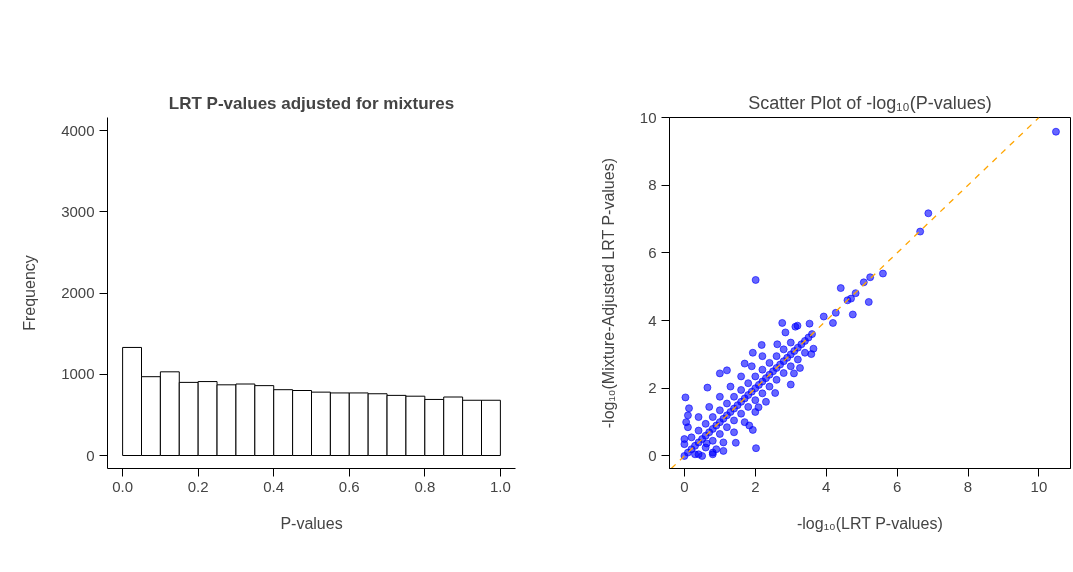 This screenshot has height=572, width=1073. What do you see at coordinates (652, 388) in the screenshot?
I see `y-tick-label: 2` at bounding box center [652, 388].